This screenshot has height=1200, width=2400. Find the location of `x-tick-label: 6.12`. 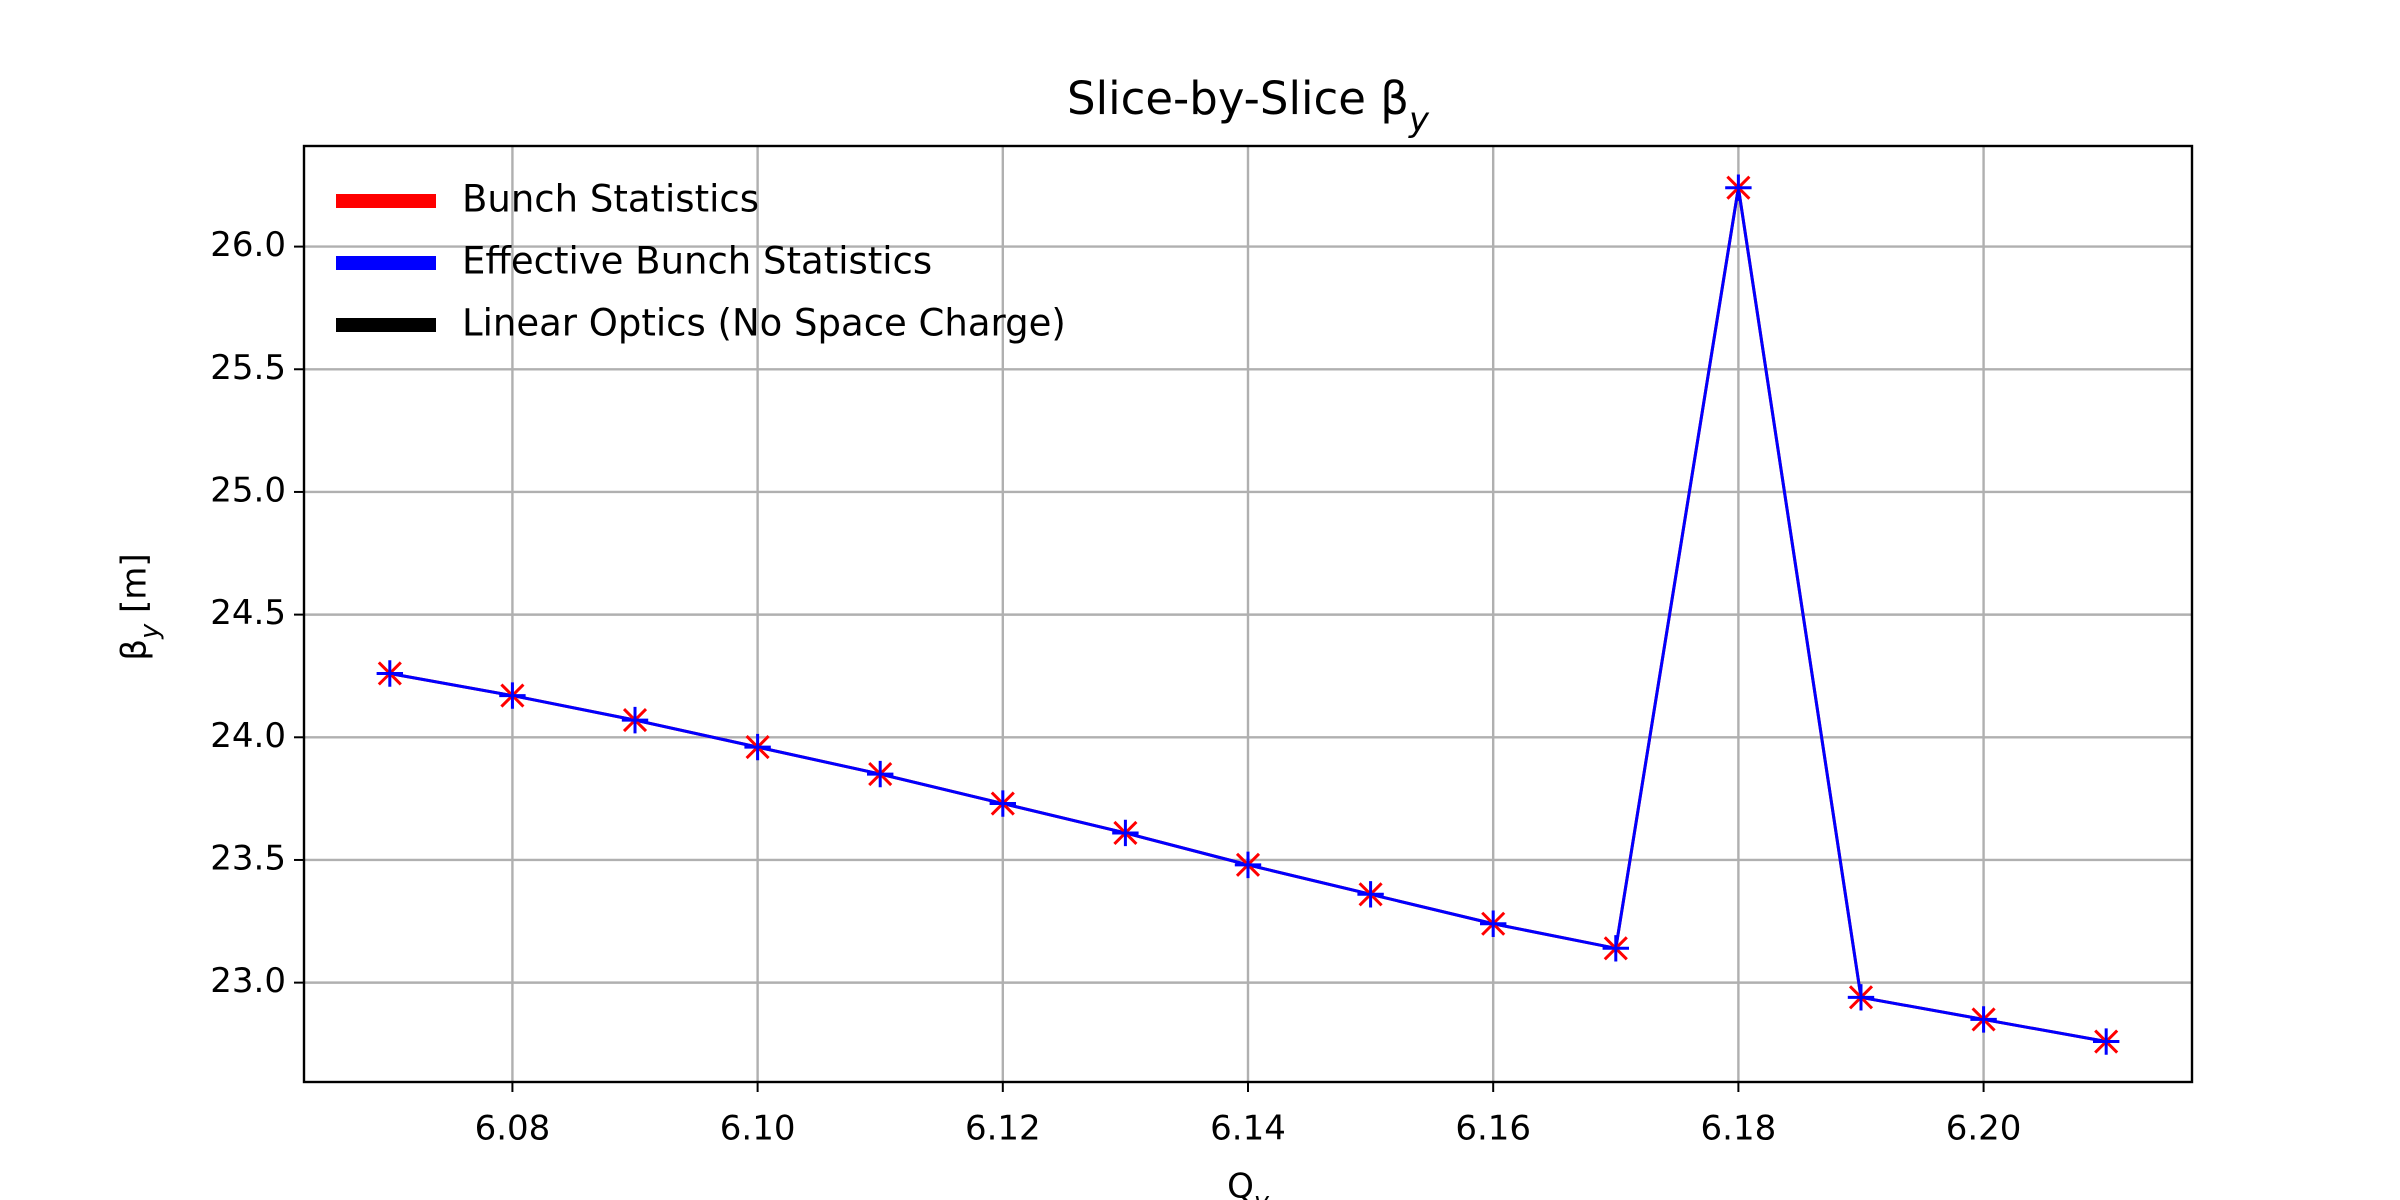

x-tick-label: 6.12 is located at coordinates (1003, 1129).